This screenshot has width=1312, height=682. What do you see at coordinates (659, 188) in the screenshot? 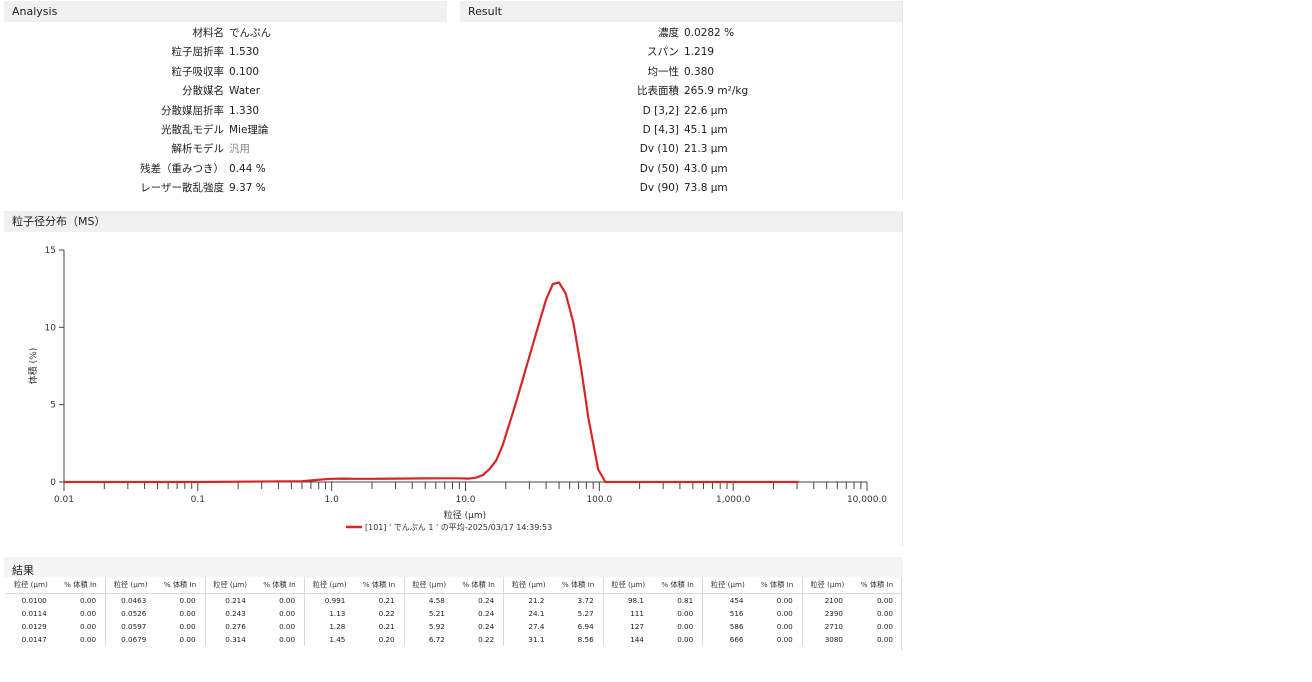
I see `result-label: Dv (90)` at bounding box center [659, 188].